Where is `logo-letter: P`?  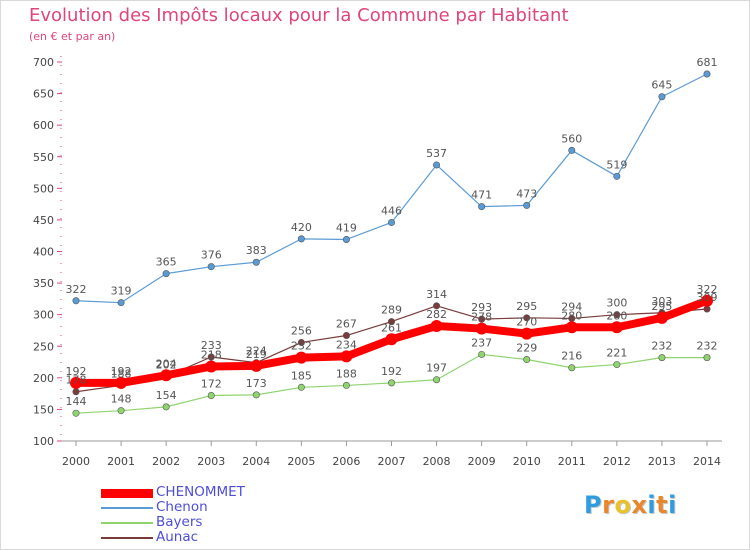
logo-letter: P is located at coordinates (593, 505).